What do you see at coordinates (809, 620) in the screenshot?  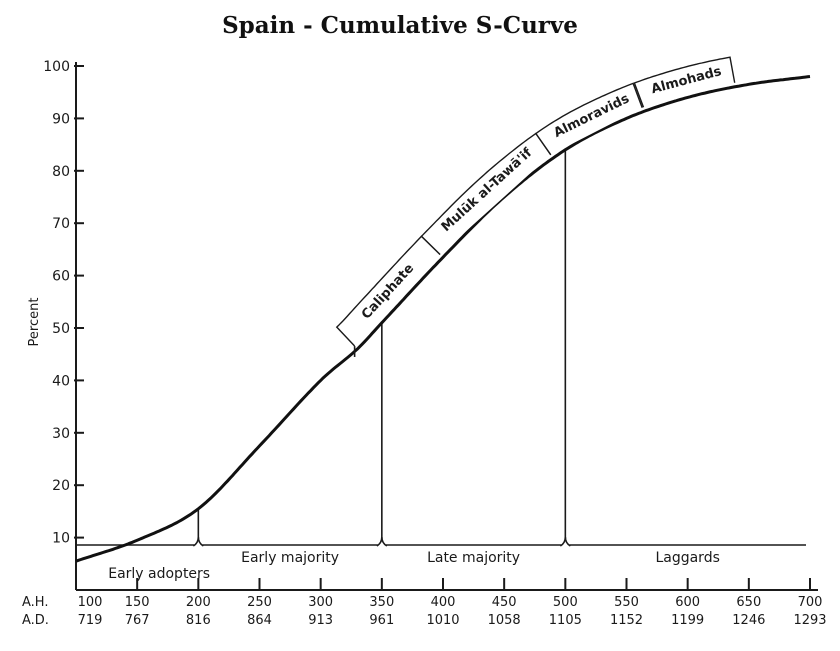 I see `x-tick-label-ad: 1293` at bounding box center [809, 620].